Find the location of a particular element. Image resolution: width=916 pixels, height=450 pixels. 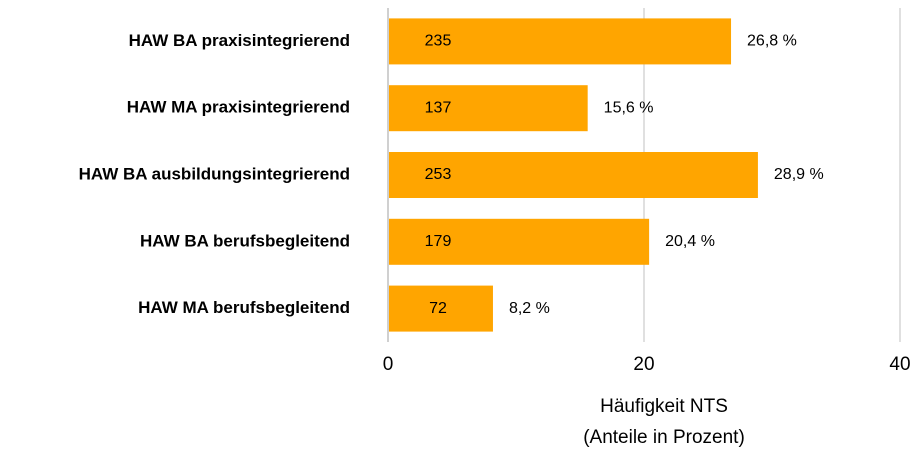

category-label: HAW MA berufsbegleitend is located at coordinates (244, 307).